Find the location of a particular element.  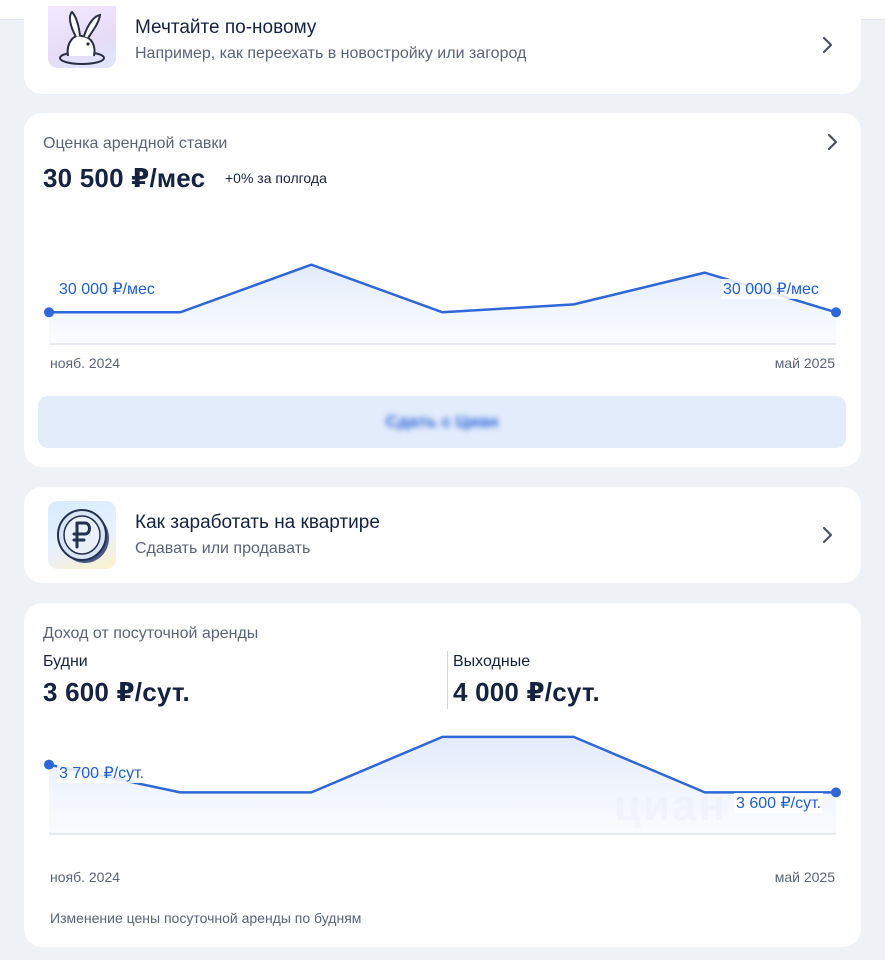

rent-out-button-label: Сдать с Циан is located at coordinates (442, 421).